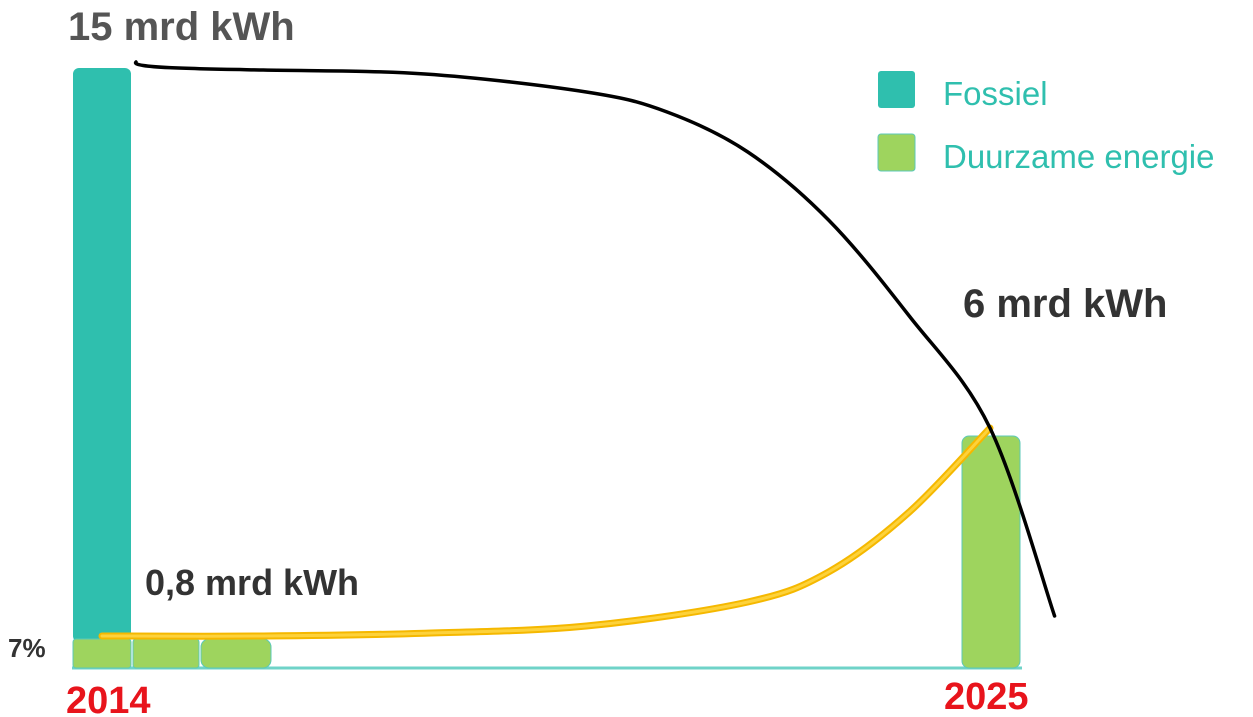  Describe the element at coordinates (896, 89) in the screenshot. I see `legend-swatch-fossiel` at that location.